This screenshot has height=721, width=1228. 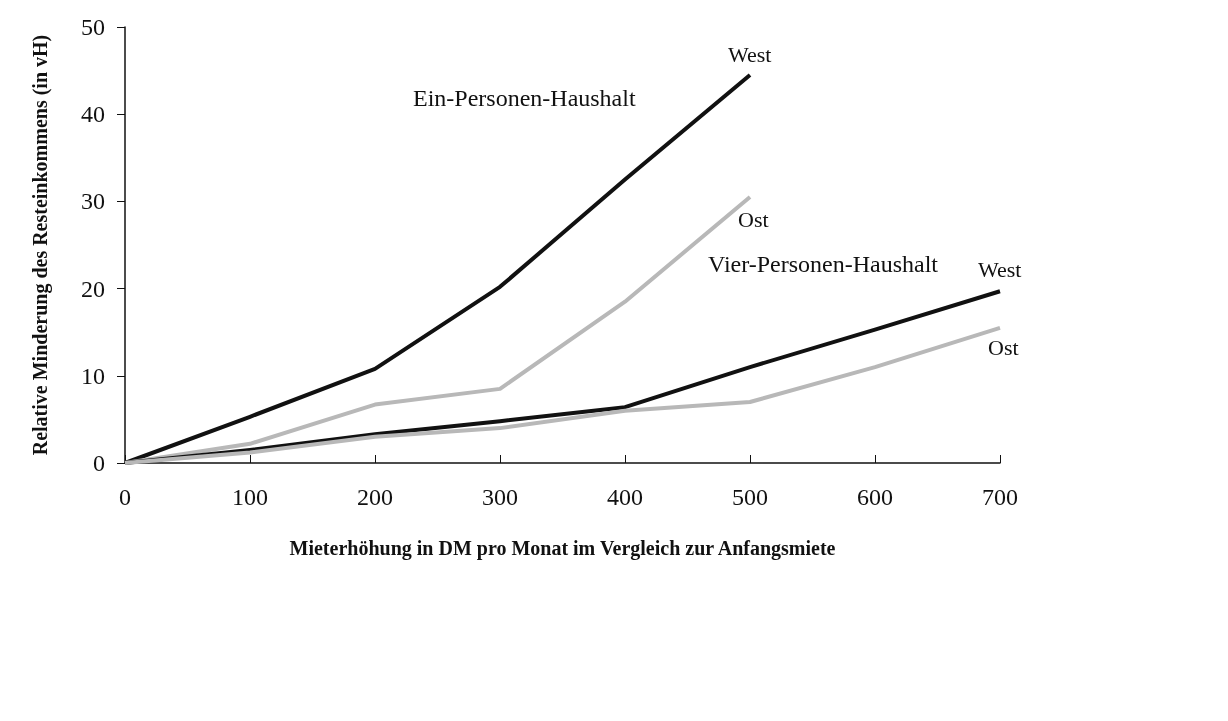 I want to click on x-tick-label: 600, so click(x=875, y=497).